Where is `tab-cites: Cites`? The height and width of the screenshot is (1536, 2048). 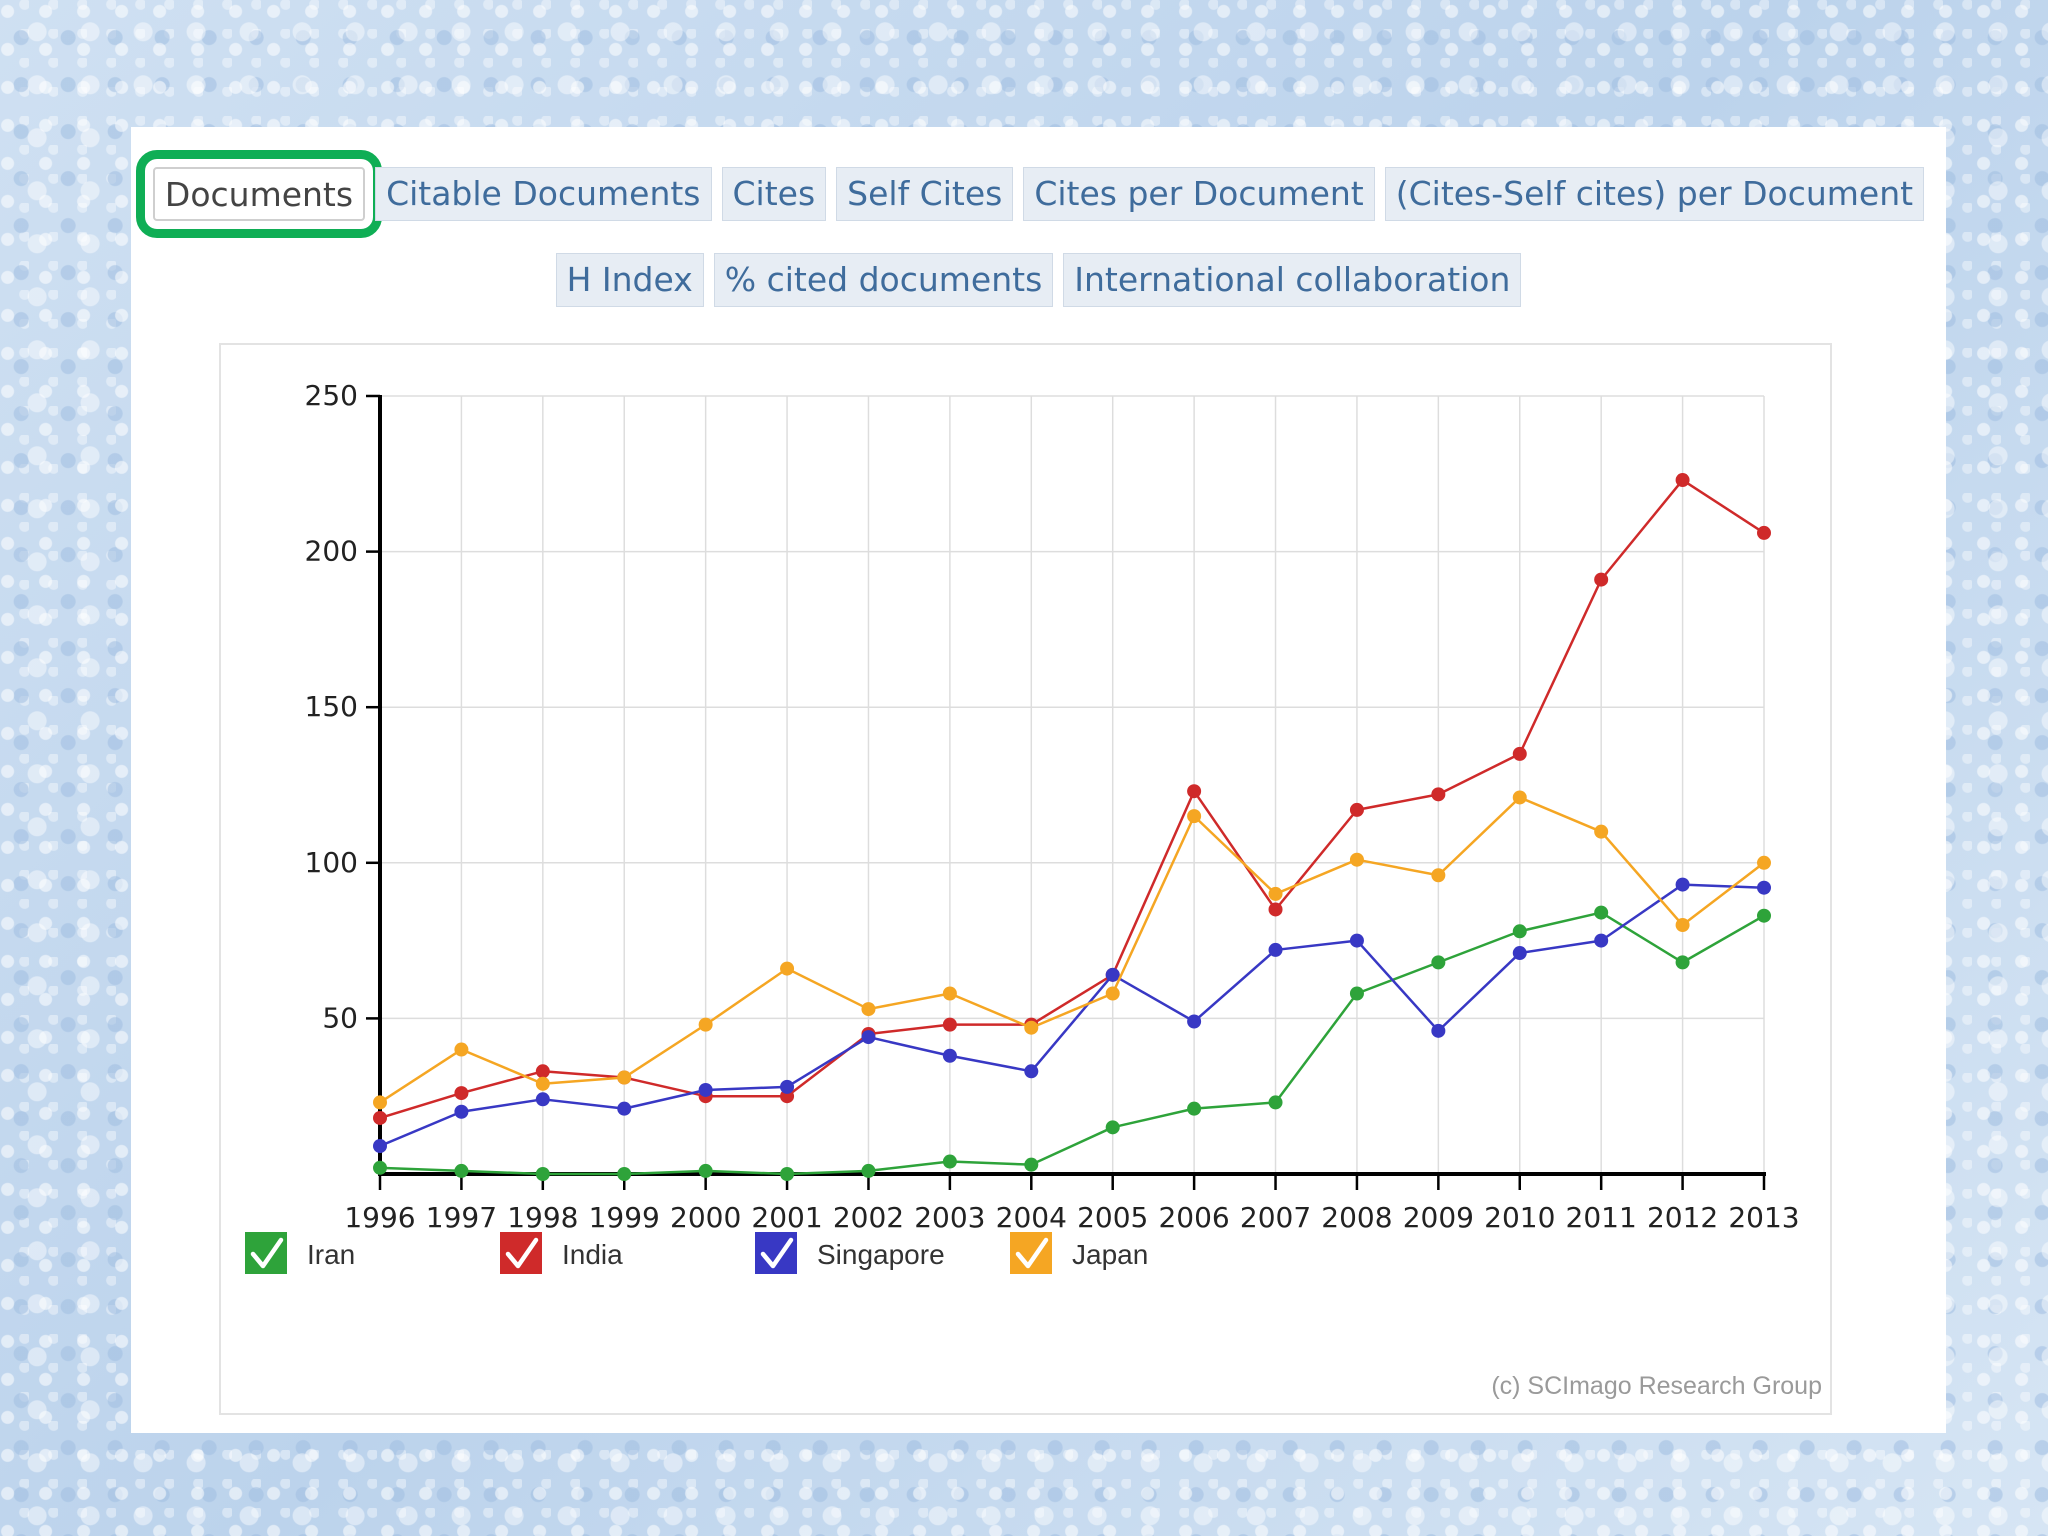
tab-cites: Cites is located at coordinates (774, 194).